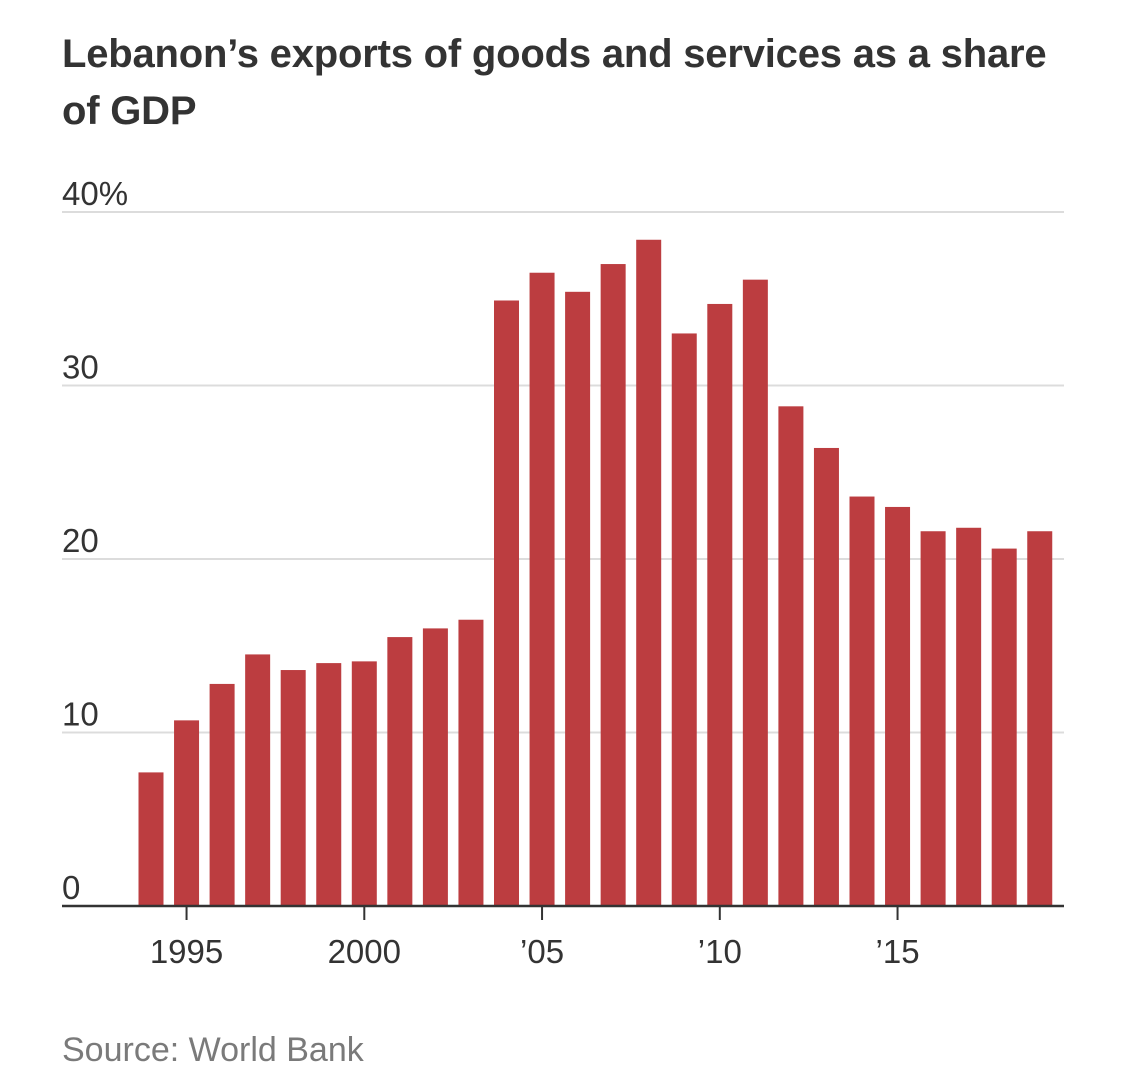 This screenshot has height=1084, width=1124. Describe the element at coordinates (542, 589) in the screenshot. I see `bar-2005` at that location.